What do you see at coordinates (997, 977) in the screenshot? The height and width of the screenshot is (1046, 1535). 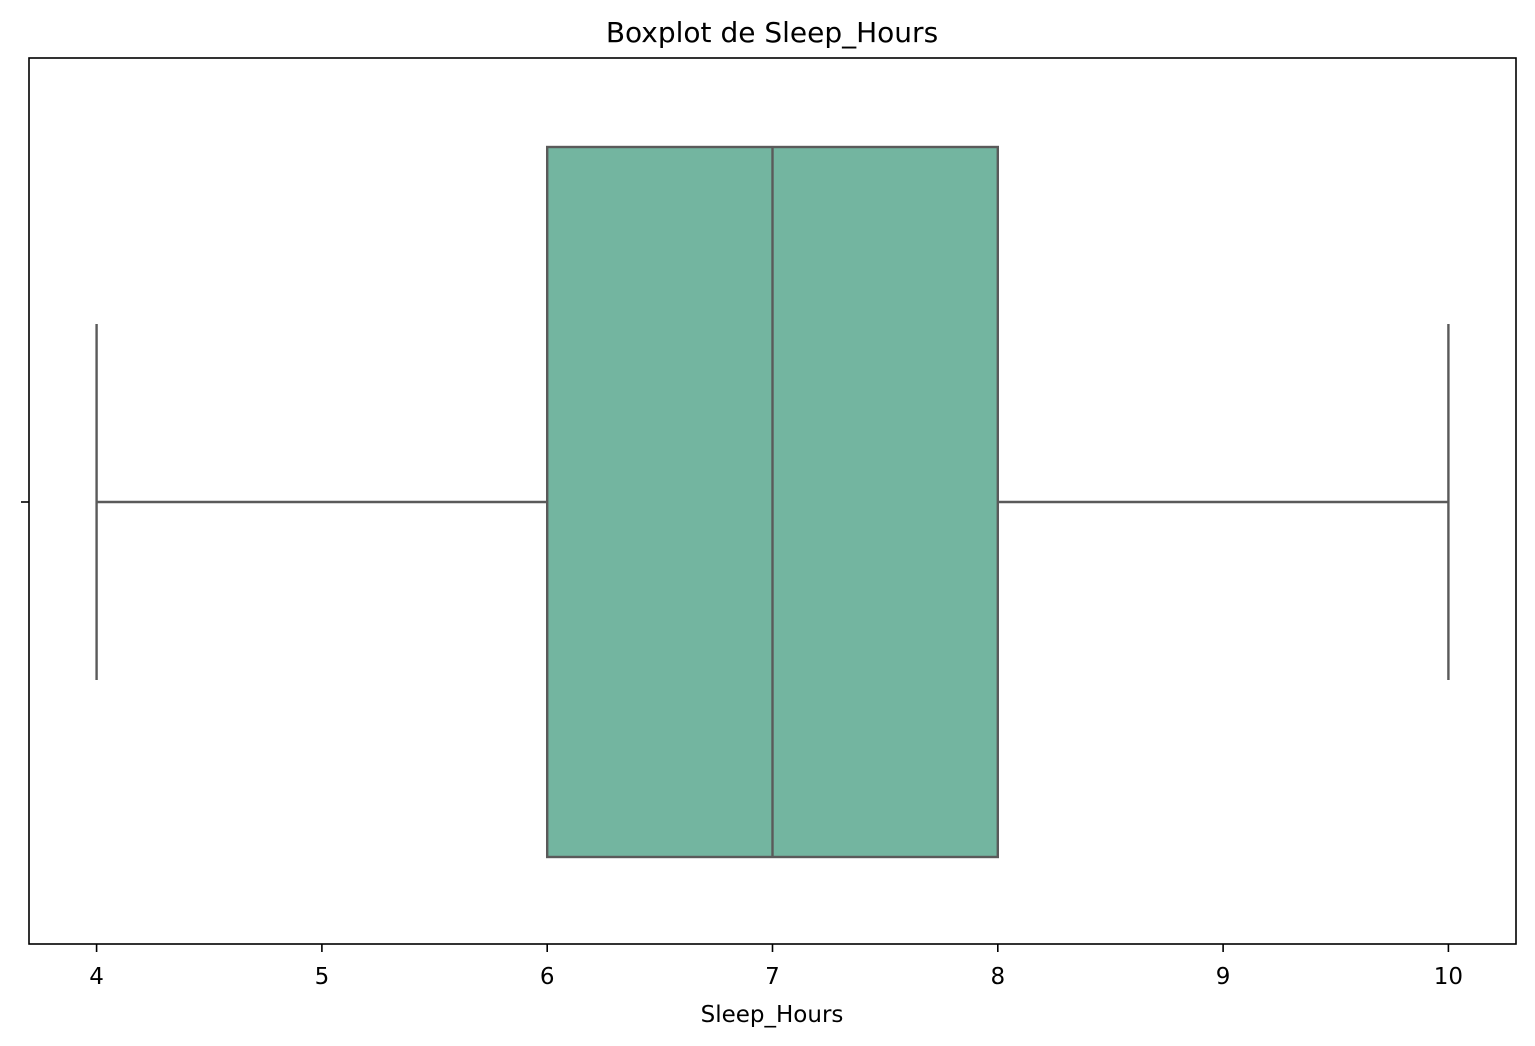 I see `x-tick-label: 8` at bounding box center [997, 977].